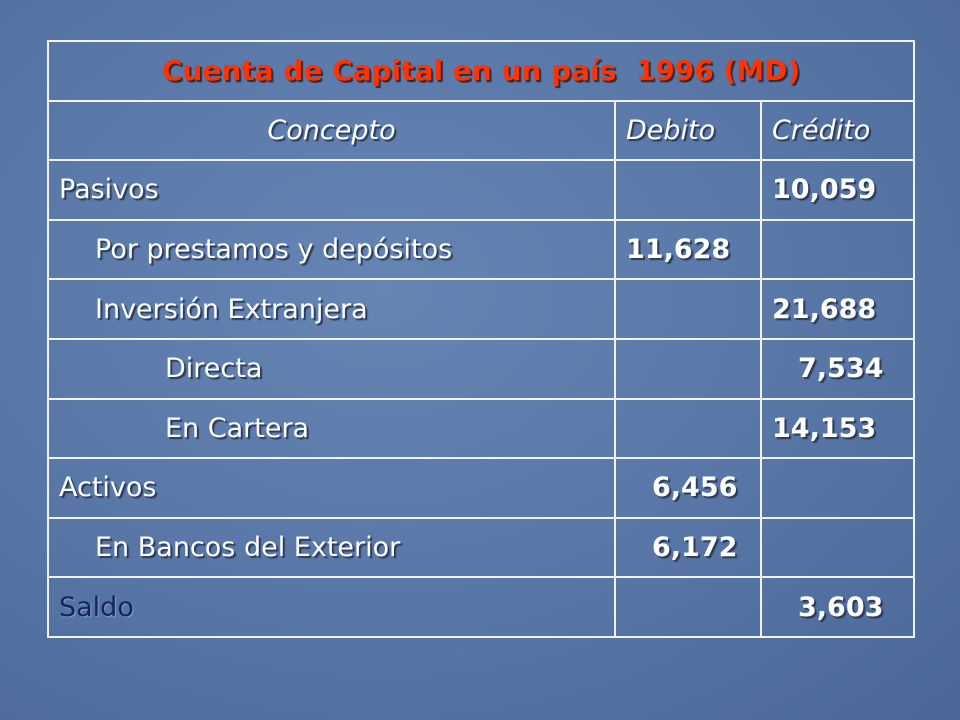 The height and width of the screenshot is (720, 960). Describe the element at coordinates (331, 547) in the screenshot. I see `concepto-cell: En Bancos del Exterior` at that location.